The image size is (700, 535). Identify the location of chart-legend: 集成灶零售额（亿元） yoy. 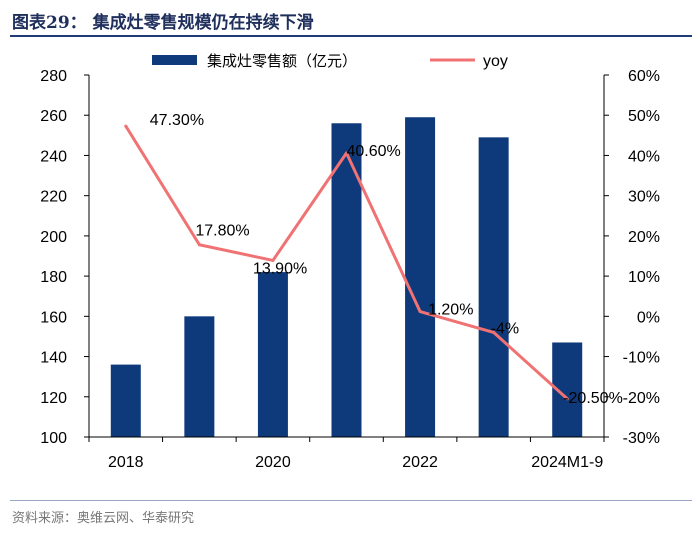
(330, 61).